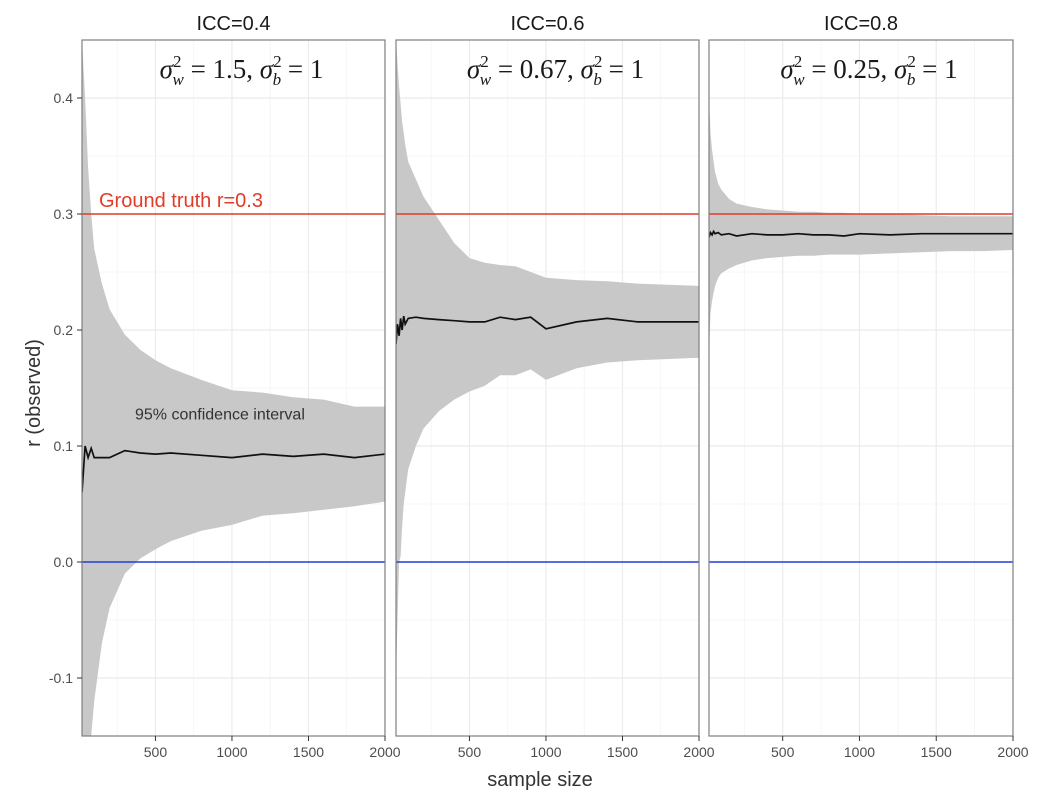 This screenshot has width=1050, height=800. What do you see at coordinates (535, 69) in the screenshot?
I see `formula-part: = 0.67,` at bounding box center [535, 69].